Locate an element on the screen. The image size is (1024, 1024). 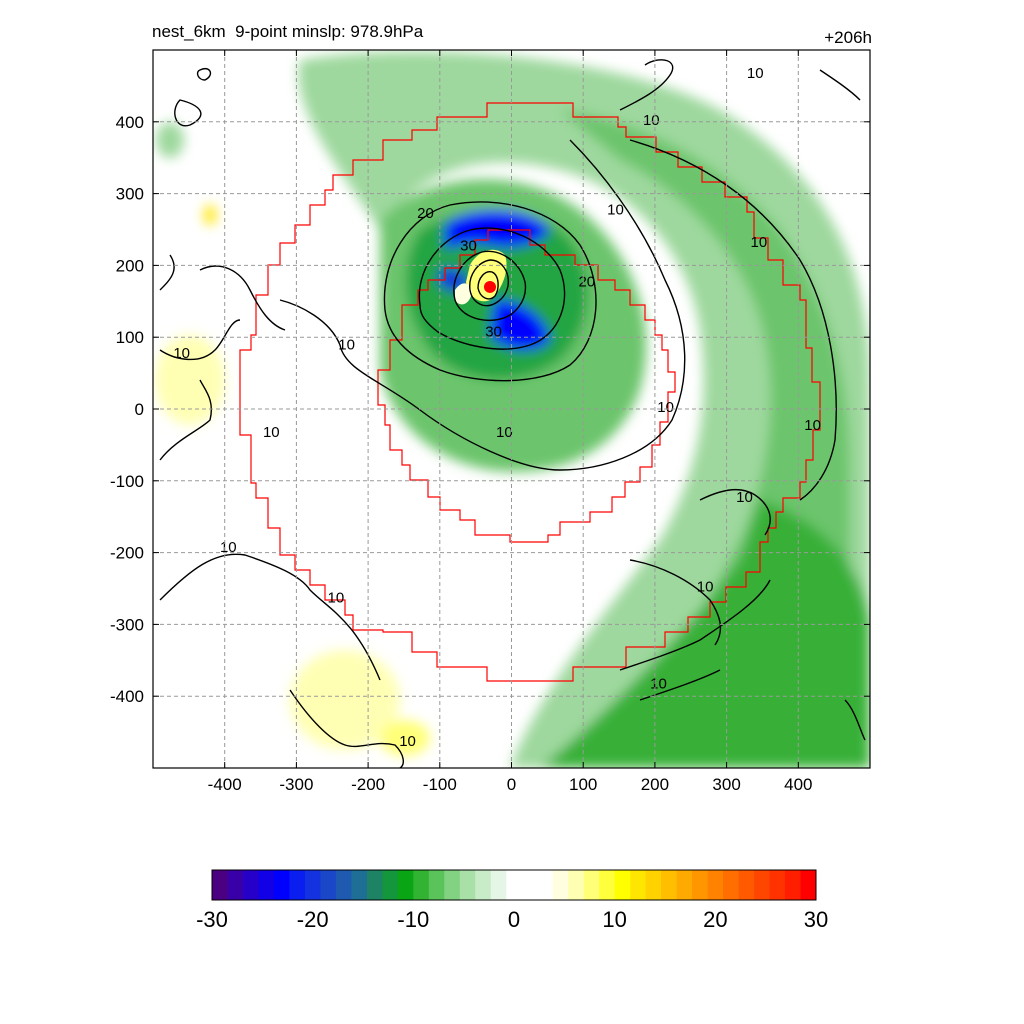
y-tick-label: 200 is located at coordinates (130, 265).